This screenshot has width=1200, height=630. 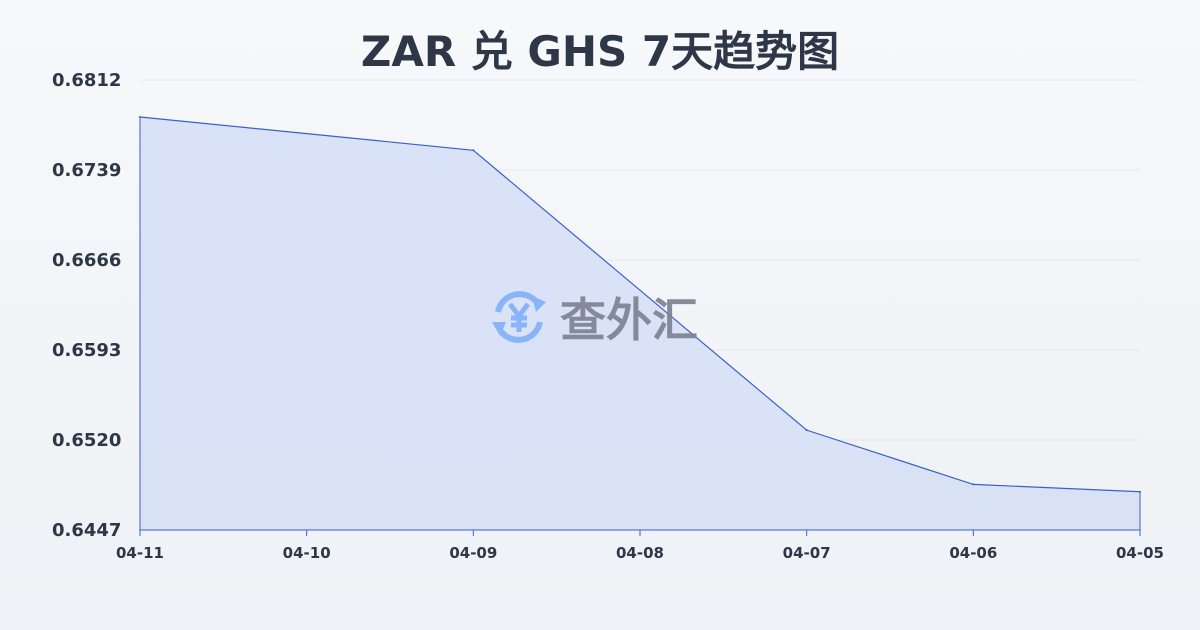 I want to click on x-tick-label: 04-09, so click(x=473, y=553).